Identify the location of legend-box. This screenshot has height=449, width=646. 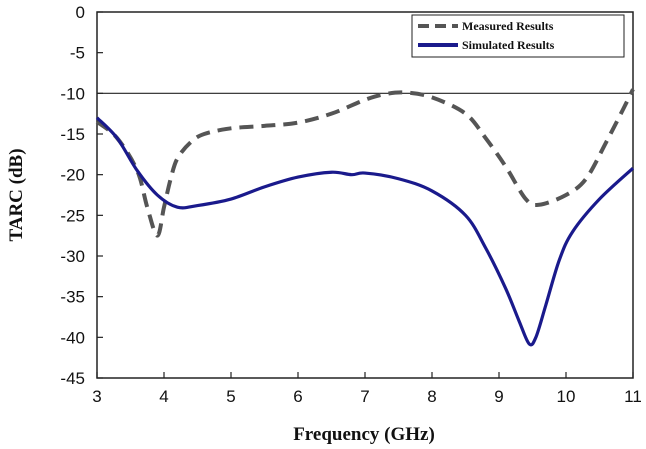
(518, 36).